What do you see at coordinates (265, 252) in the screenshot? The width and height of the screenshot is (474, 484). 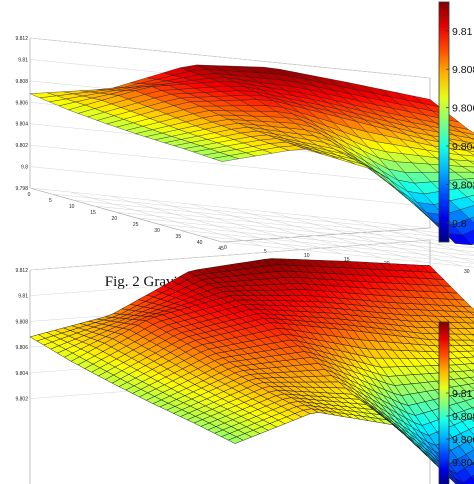 I see `x-tick-label: 5` at bounding box center [265, 252].